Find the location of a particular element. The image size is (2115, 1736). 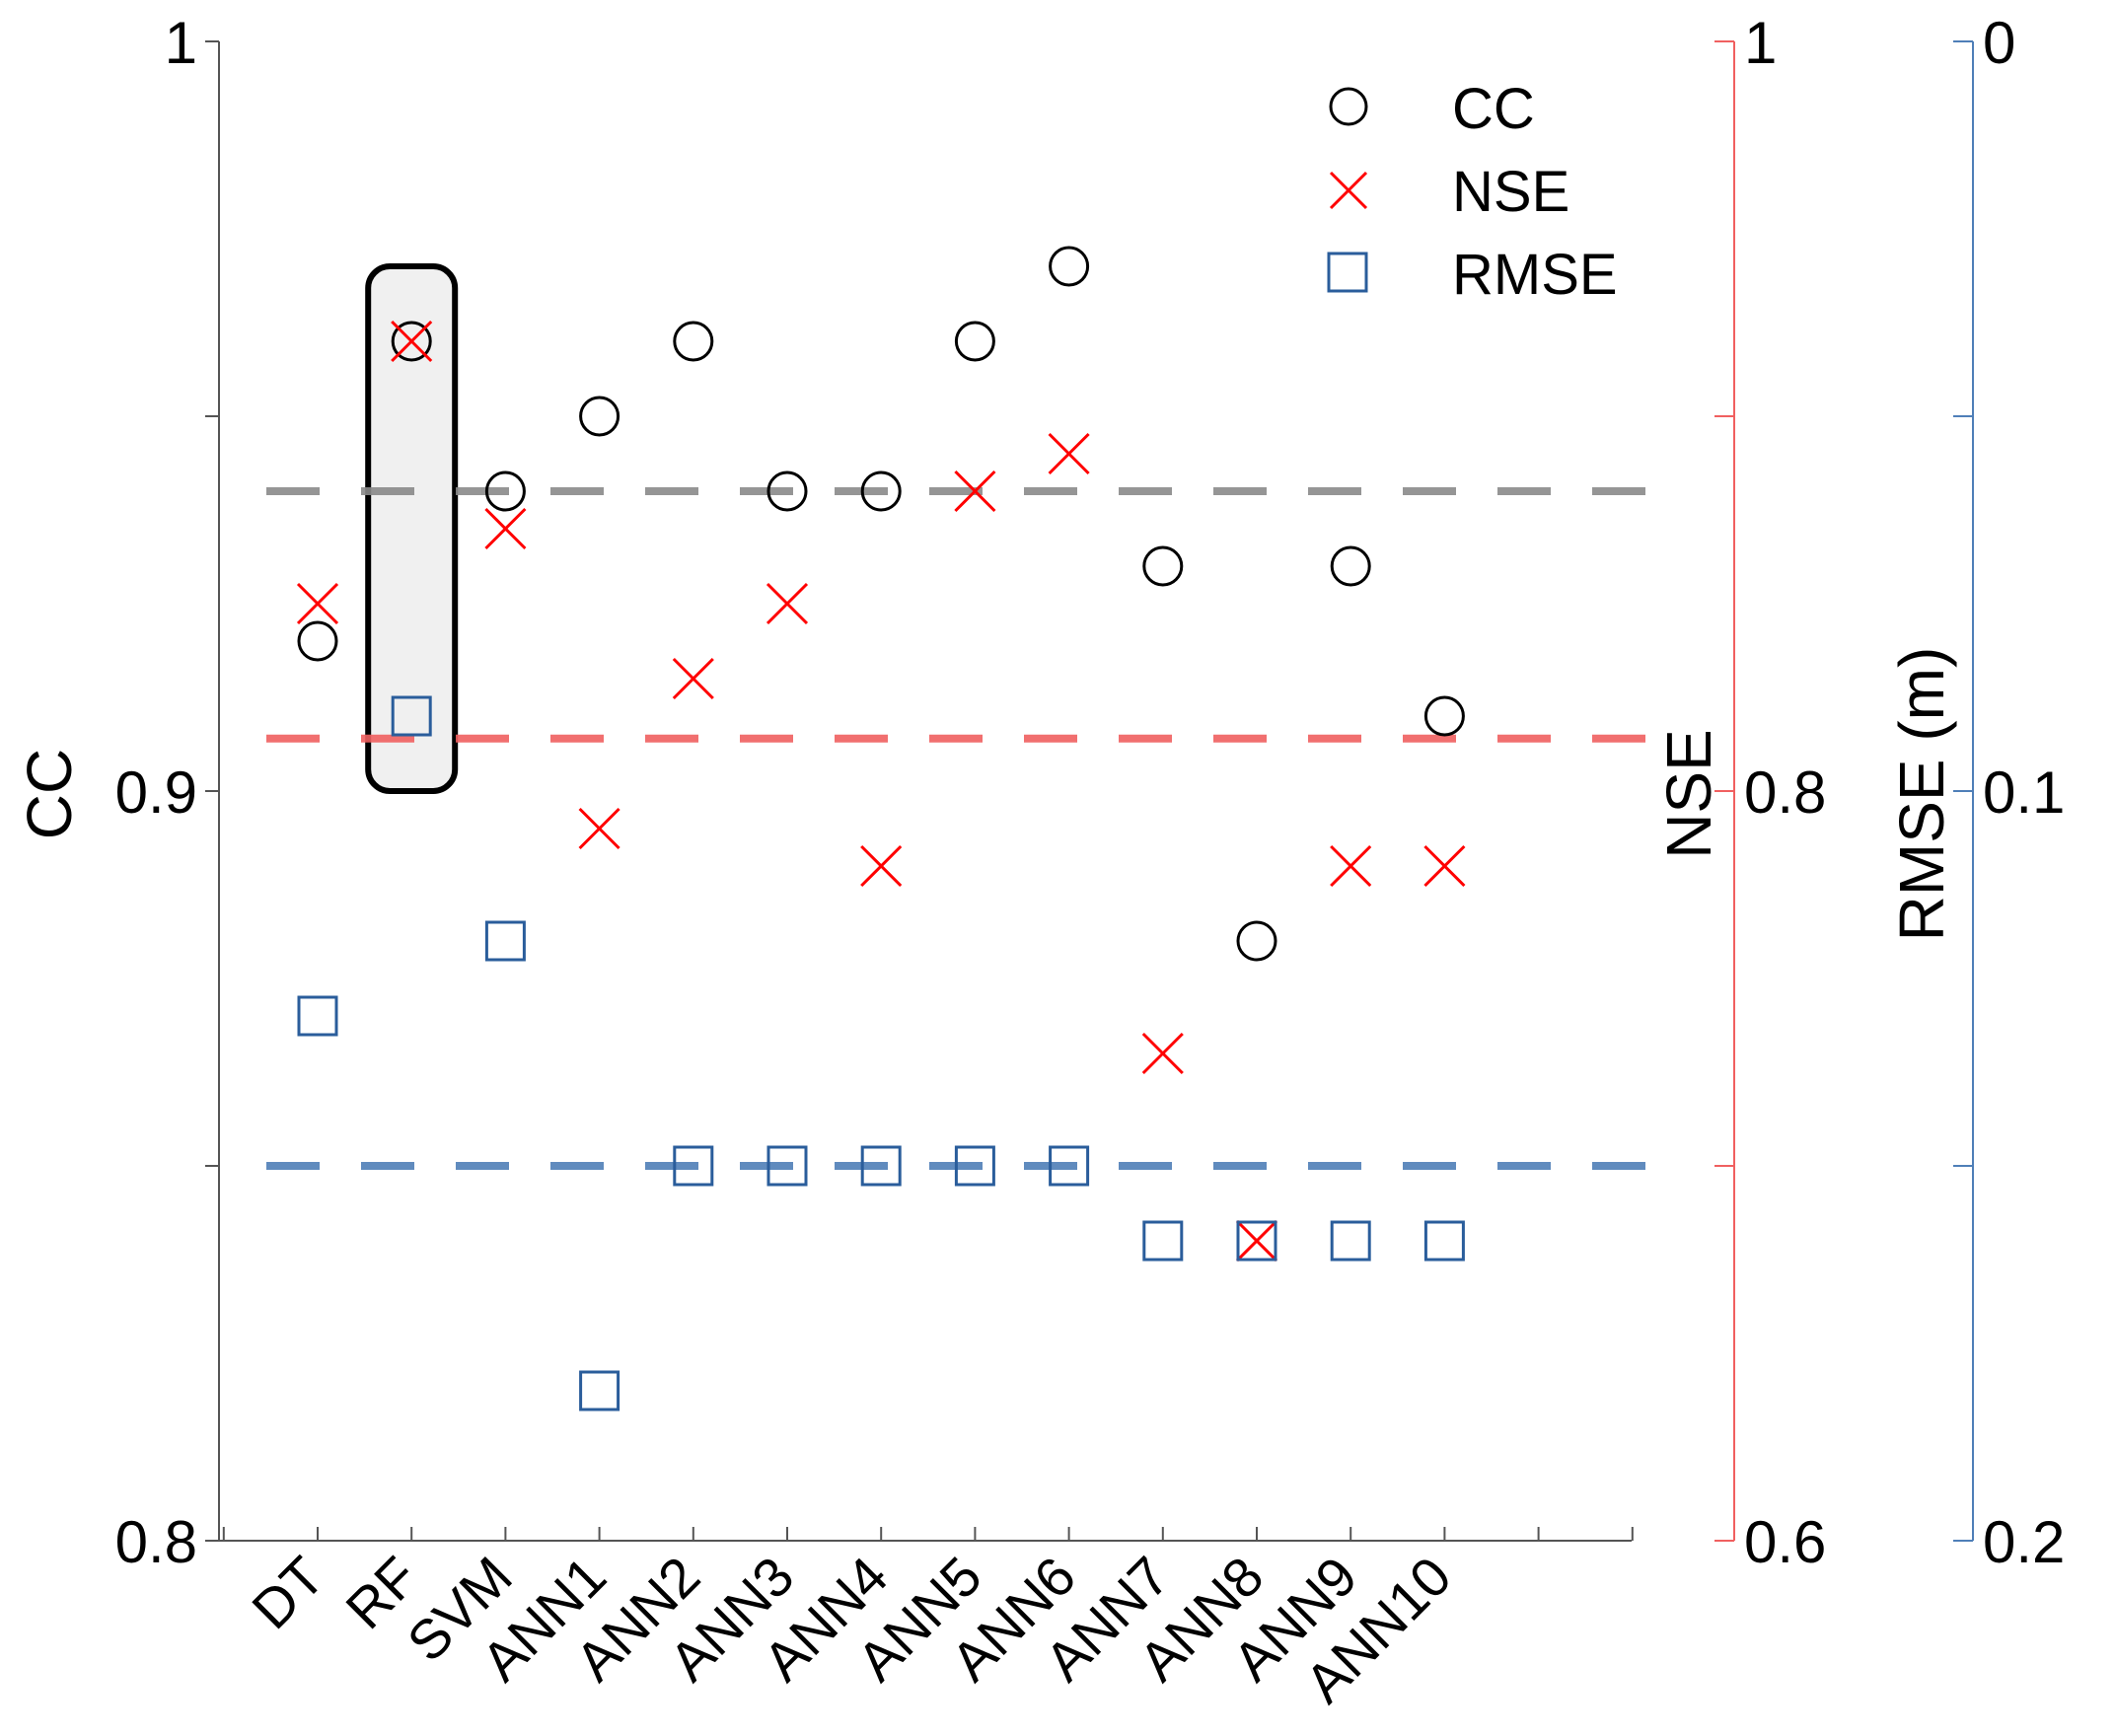

left-axis-tick-label: 0.9 is located at coordinates (156, 793).